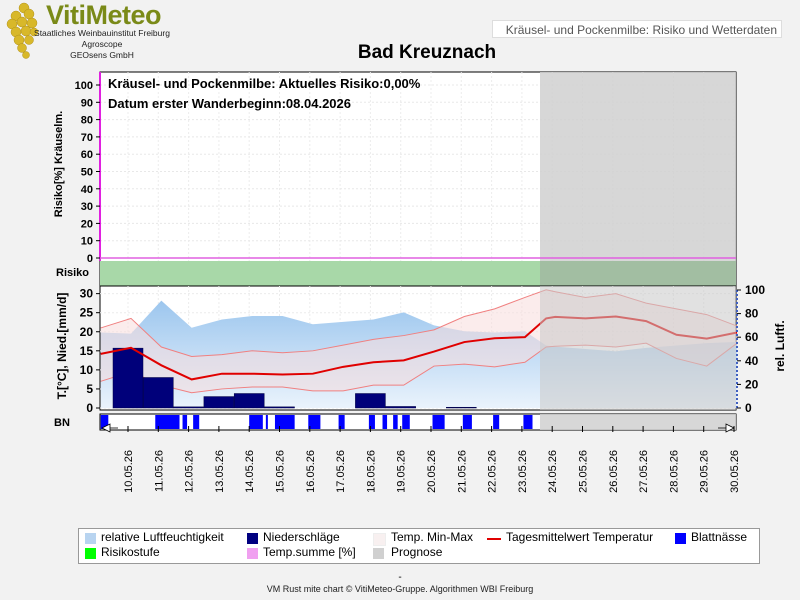  I want to click on x-tick-label: 16.05.26, so click(311, 471).